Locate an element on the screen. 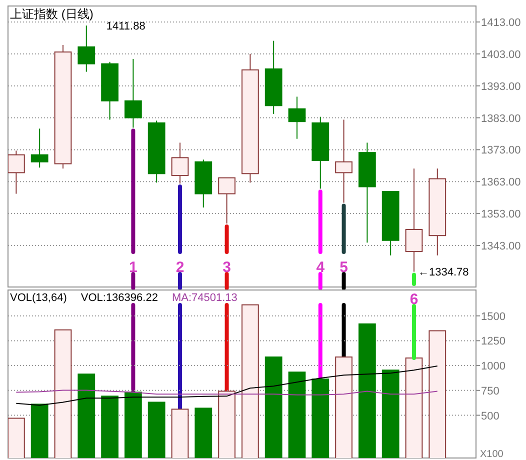  y-tick-label: 1353.00 is located at coordinates (501, 214).